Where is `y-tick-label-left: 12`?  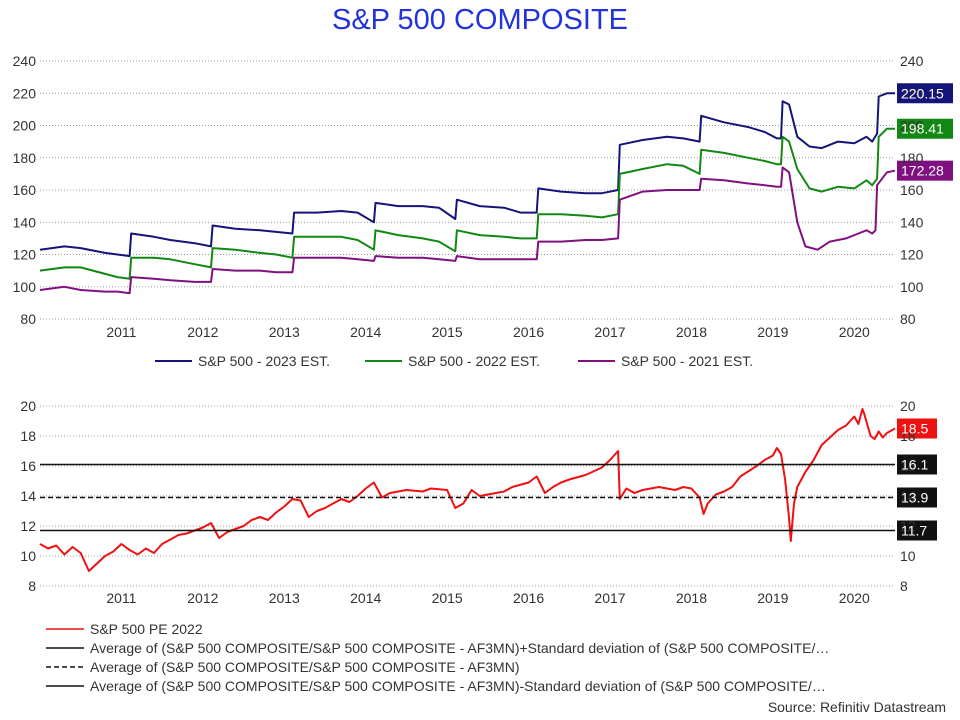 y-tick-label-left: 12 is located at coordinates (28, 526).